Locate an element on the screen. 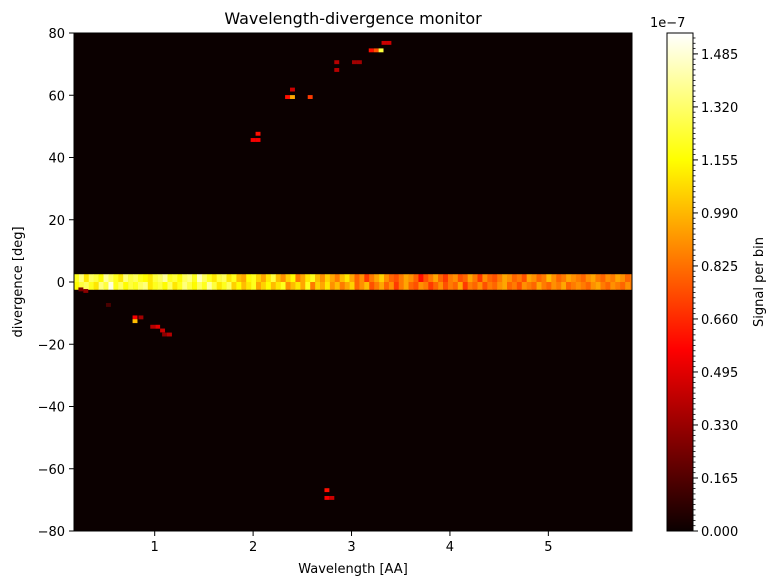 The image size is (777, 587). y-tick-label: 40 is located at coordinates (56, 159).